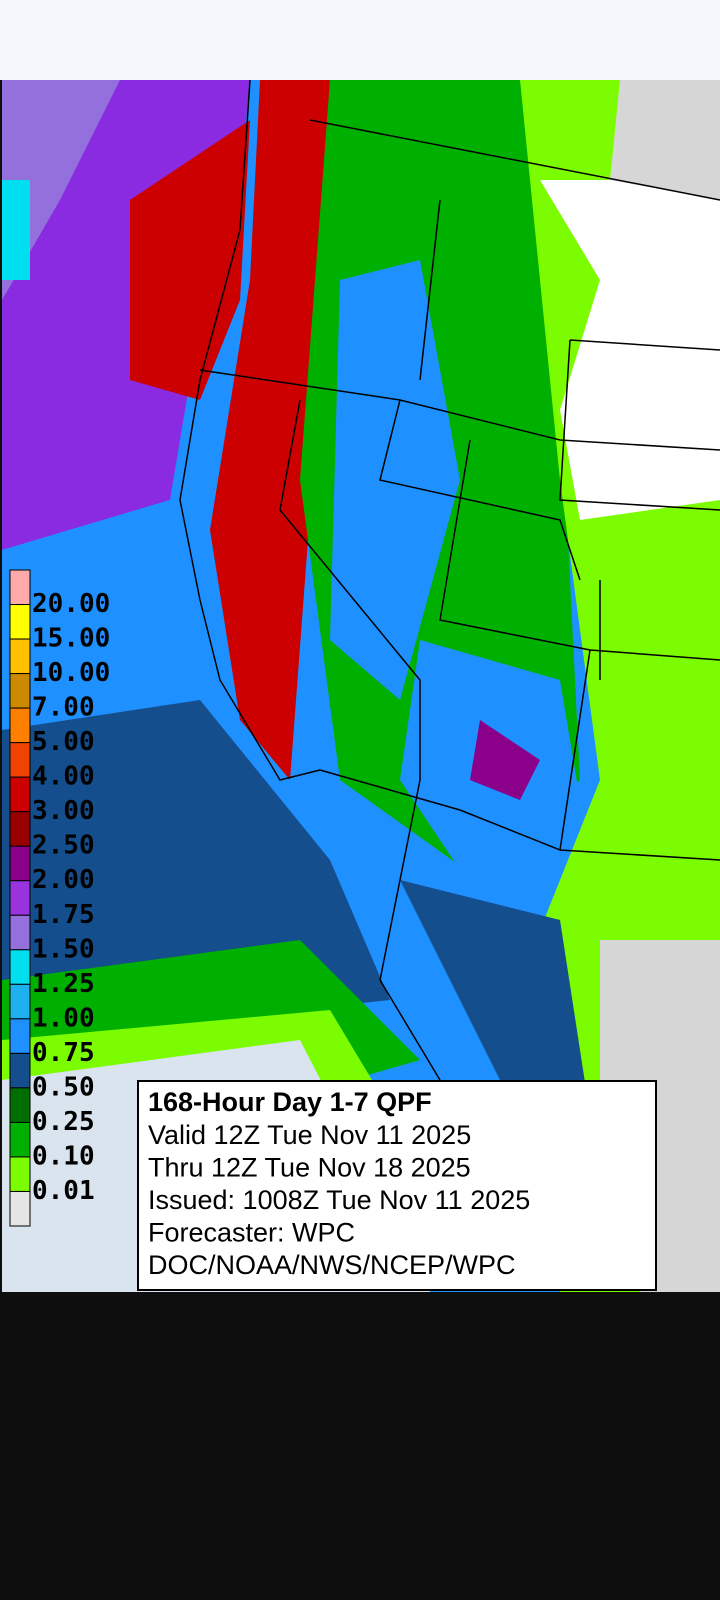 The height and width of the screenshot is (1600, 720). I want to click on legend-label: 1.50, so click(63, 949).